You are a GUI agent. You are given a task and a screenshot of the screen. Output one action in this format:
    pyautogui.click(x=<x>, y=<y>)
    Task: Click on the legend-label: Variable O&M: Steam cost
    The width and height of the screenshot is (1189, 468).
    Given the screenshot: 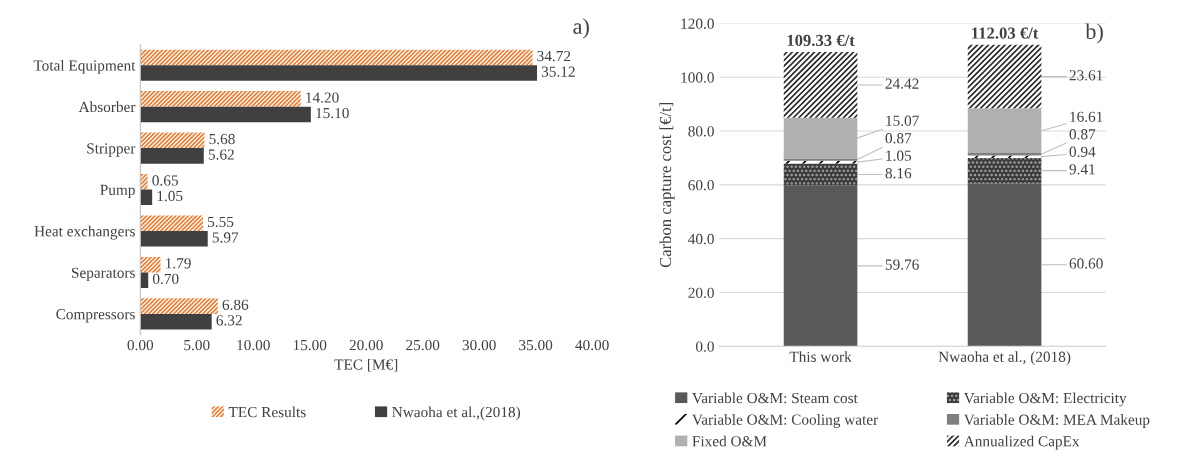 What is the action you would take?
    pyautogui.click(x=775, y=398)
    